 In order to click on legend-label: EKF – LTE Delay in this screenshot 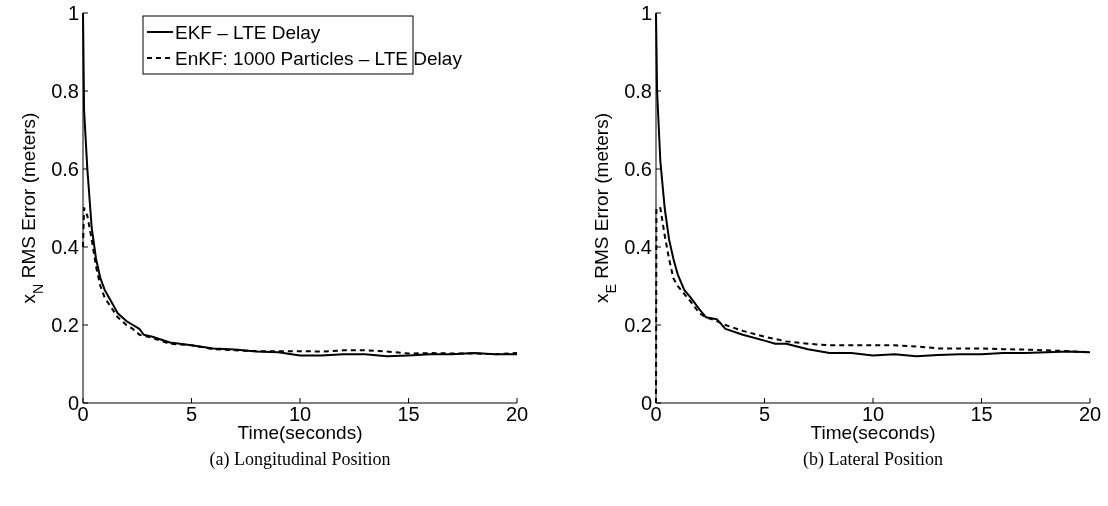, I will do `click(248, 32)`.